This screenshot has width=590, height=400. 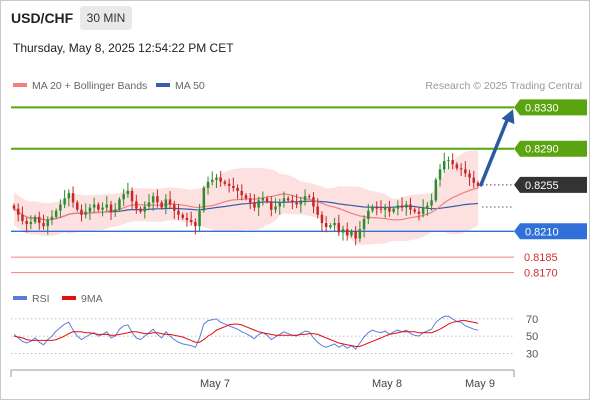 I want to click on ma9-legend: 9MA, so click(x=82, y=299).